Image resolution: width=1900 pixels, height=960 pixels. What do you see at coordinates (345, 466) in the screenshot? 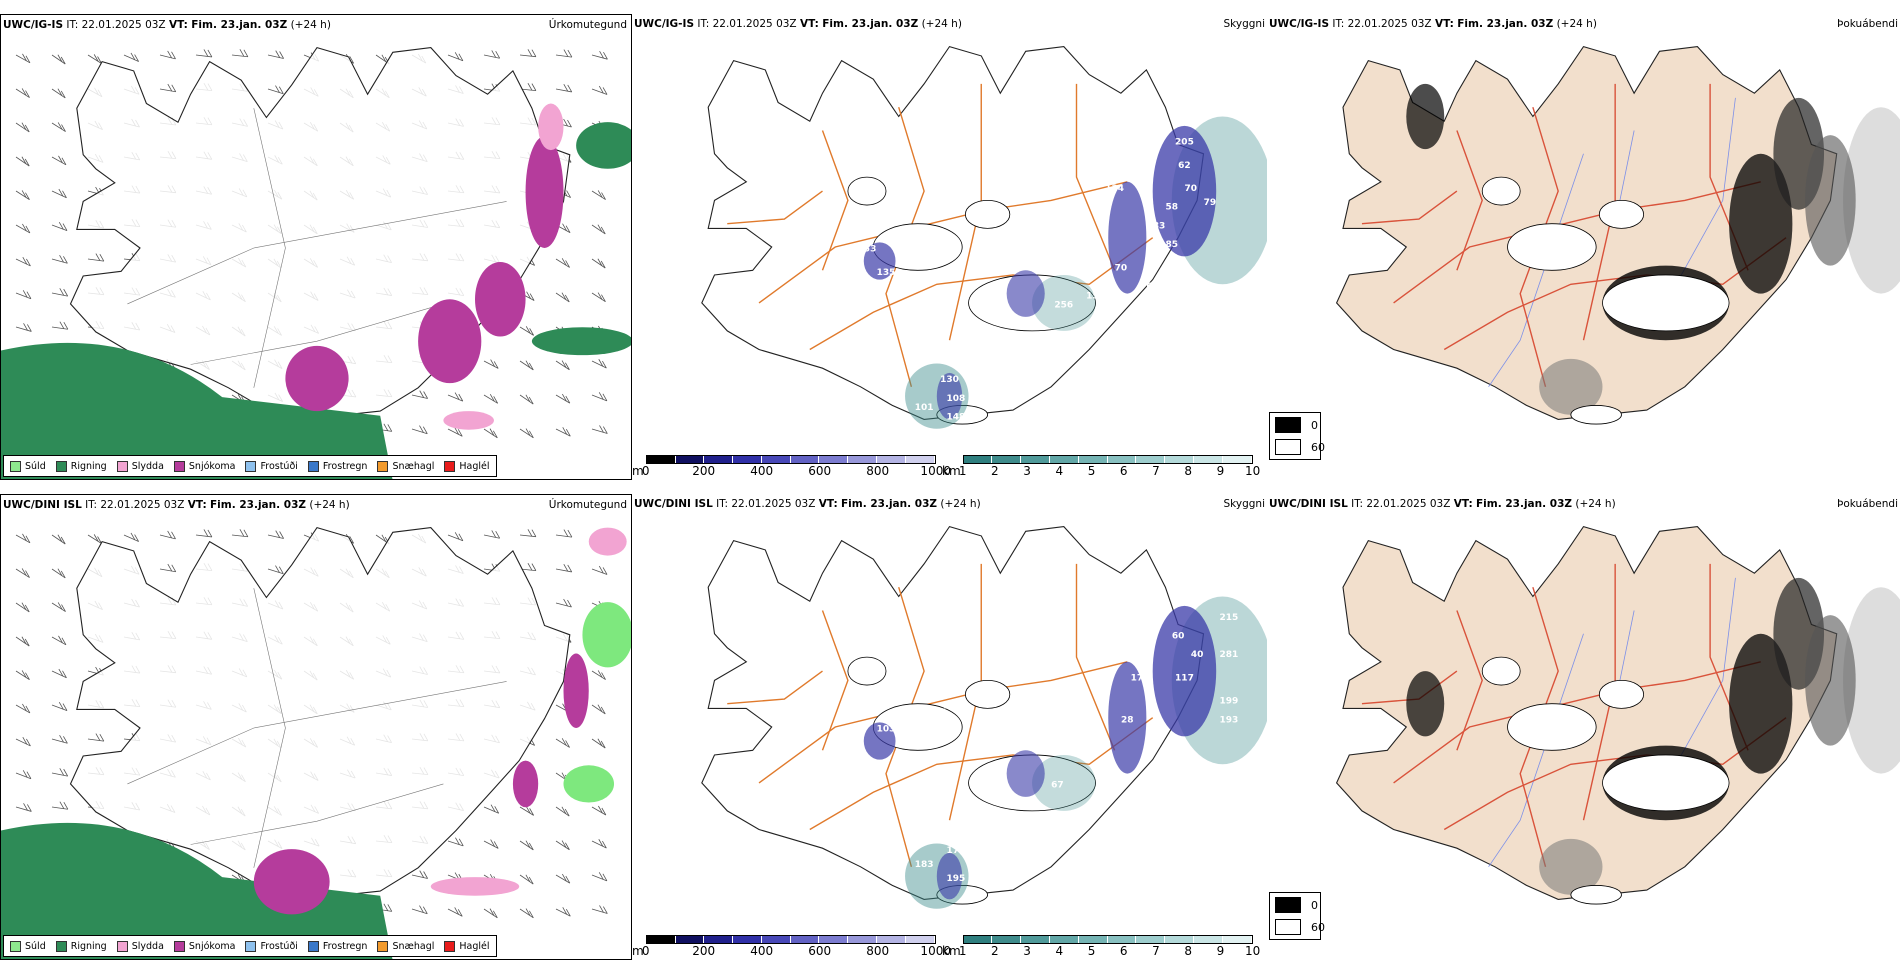
I see `legend-label: Frostregn` at bounding box center [345, 466].